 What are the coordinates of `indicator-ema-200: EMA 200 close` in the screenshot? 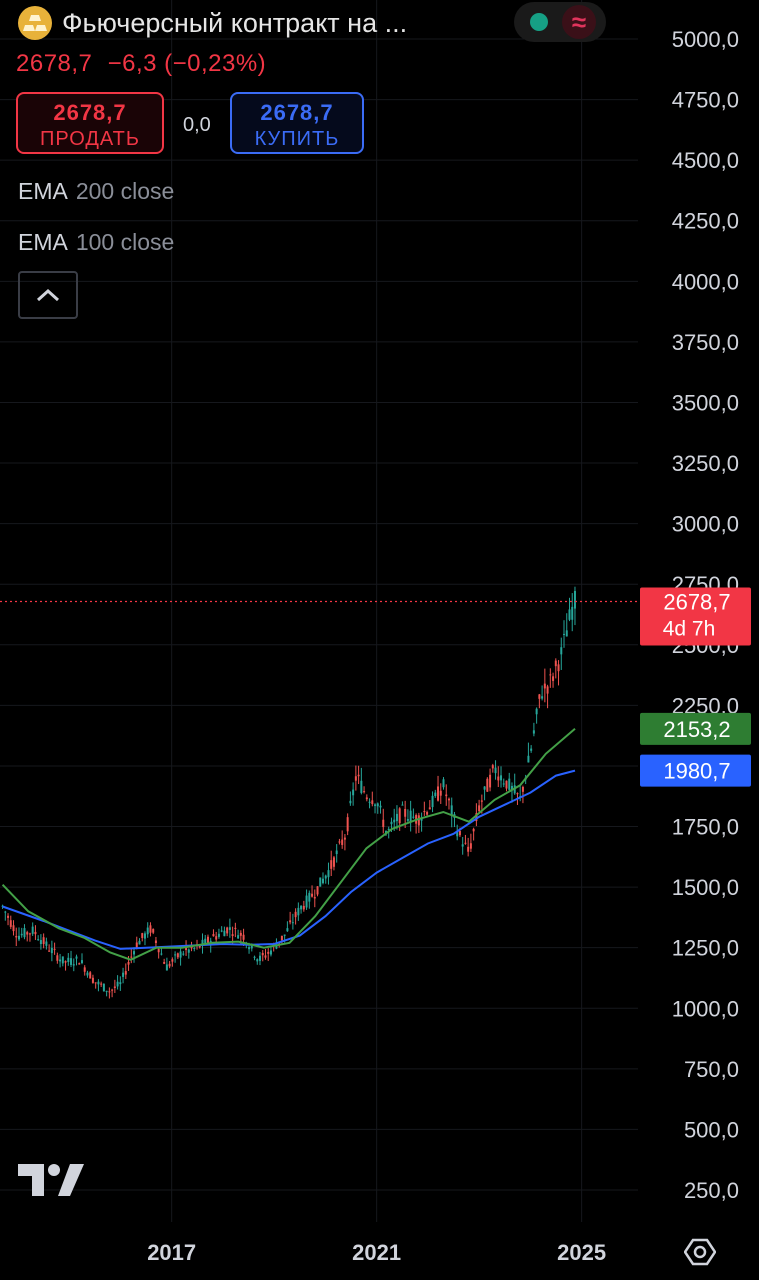 It's located at (96, 191).